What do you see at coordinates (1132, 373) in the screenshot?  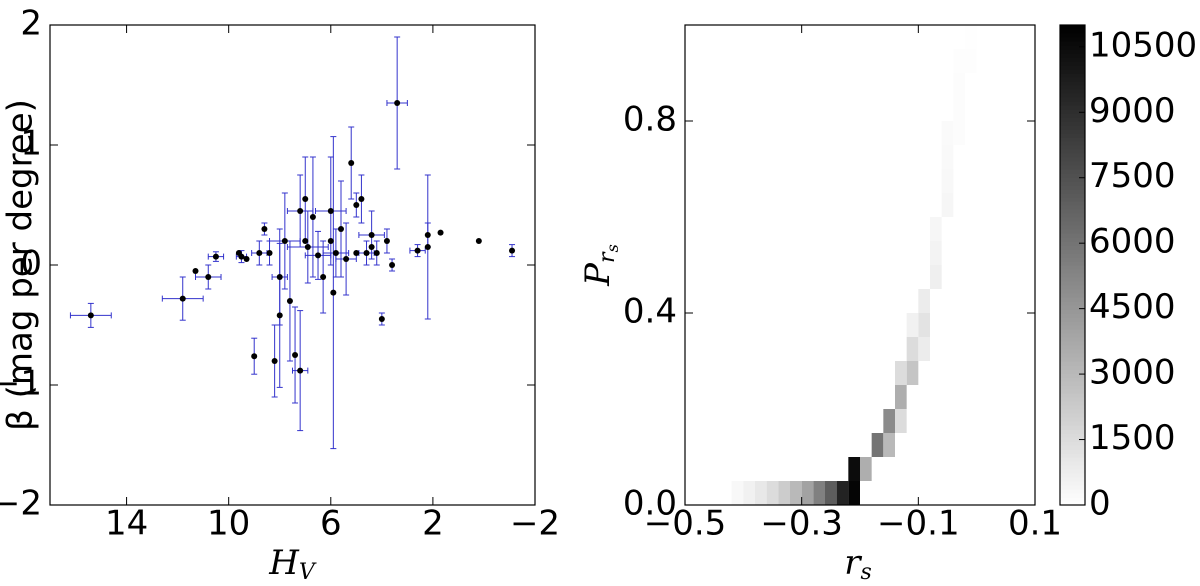 I see `colorbar-tick-label: 3000` at bounding box center [1132, 373].